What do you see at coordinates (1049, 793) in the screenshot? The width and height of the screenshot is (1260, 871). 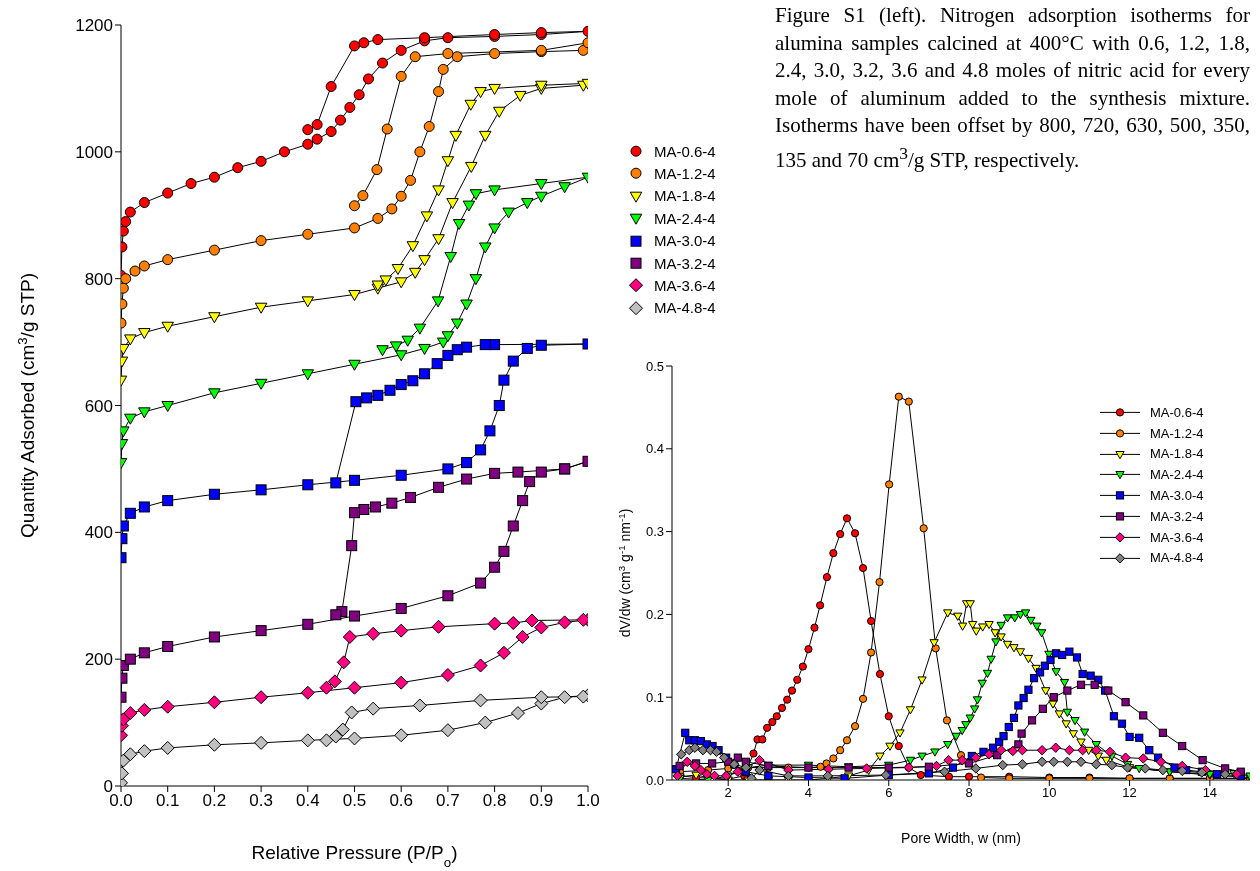 I see `x-tick-label: 10` at bounding box center [1049, 793].